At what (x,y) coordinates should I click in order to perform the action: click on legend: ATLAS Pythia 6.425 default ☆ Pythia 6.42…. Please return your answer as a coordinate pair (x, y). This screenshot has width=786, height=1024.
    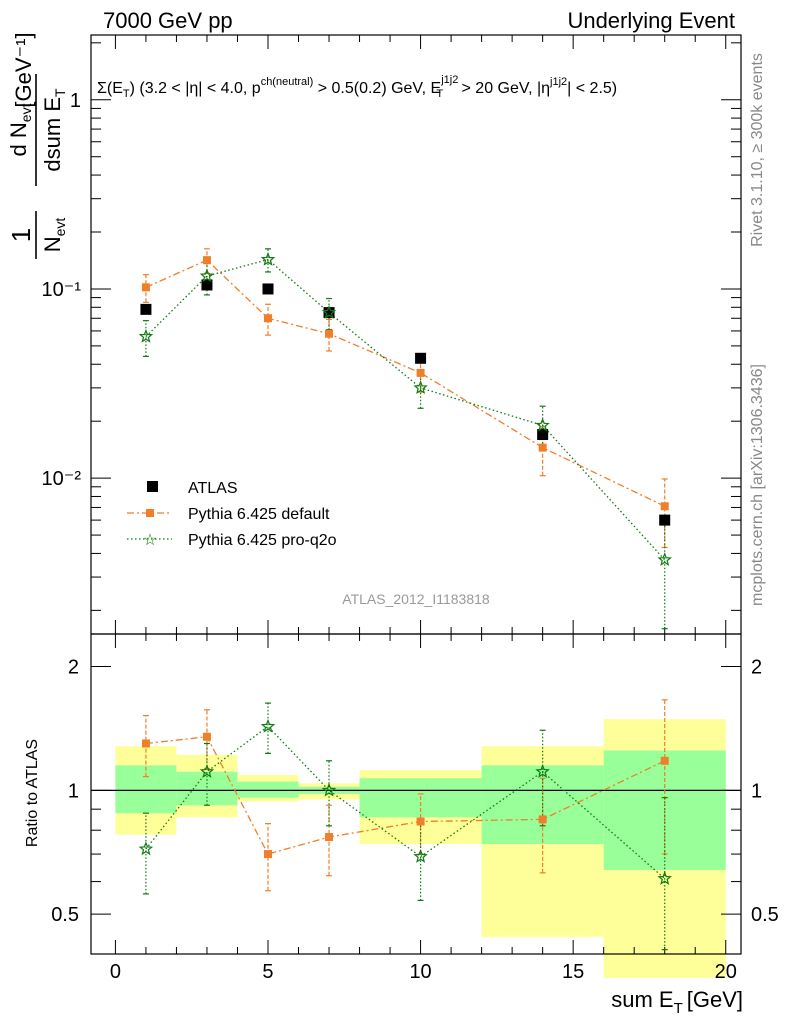
    Looking at the image, I should click on (232, 514).